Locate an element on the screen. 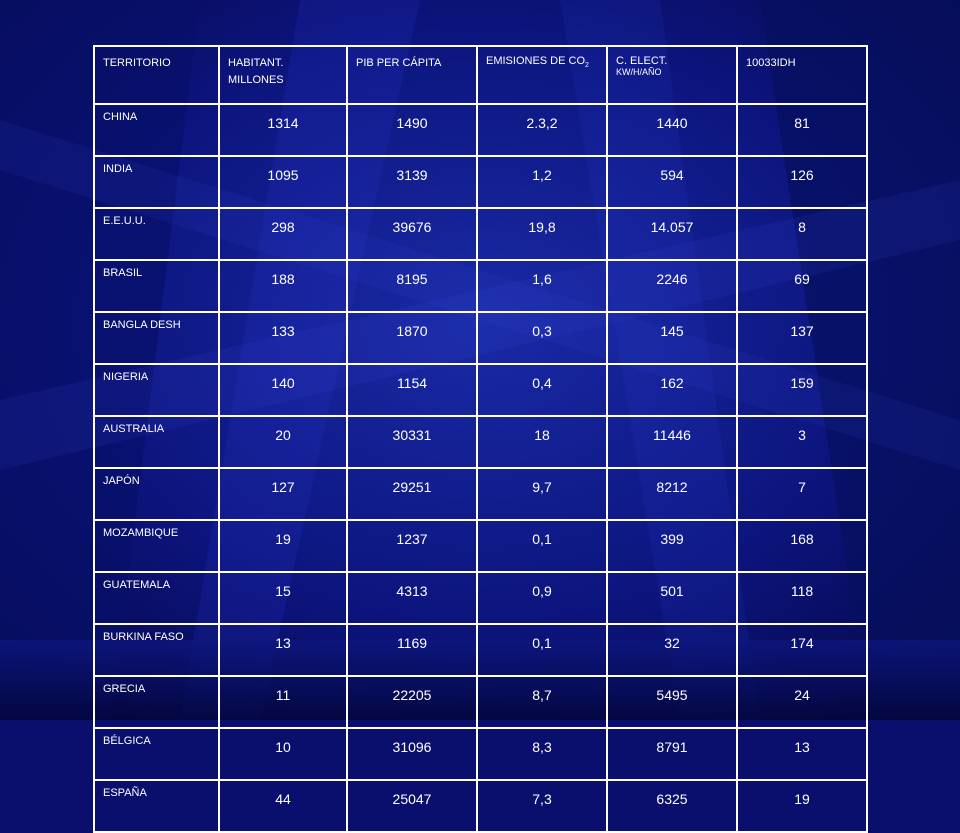 This screenshot has height=833, width=960. cell-territorio: GRECIA is located at coordinates (156, 702).